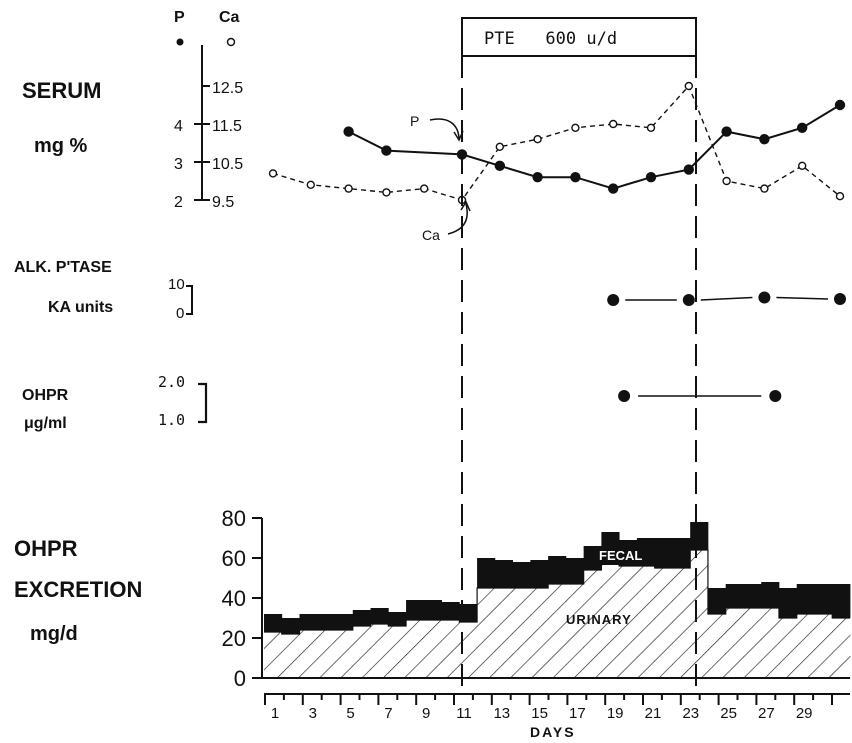  What do you see at coordinates (577, 713) in the screenshot?
I see `day-tick-label: 17` at bounding box center [577, 713].